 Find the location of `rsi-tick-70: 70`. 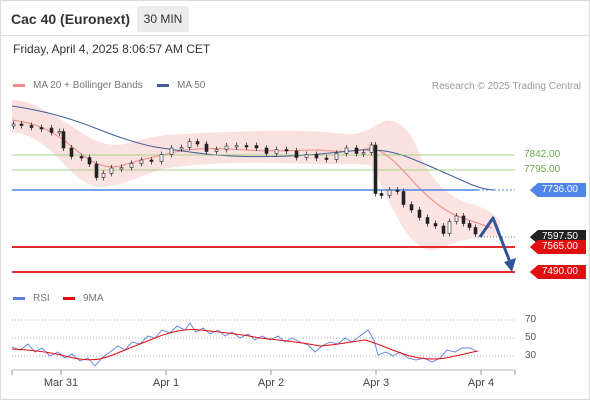

rsi-tick-70: 70 is located at coordinates (531, 319).